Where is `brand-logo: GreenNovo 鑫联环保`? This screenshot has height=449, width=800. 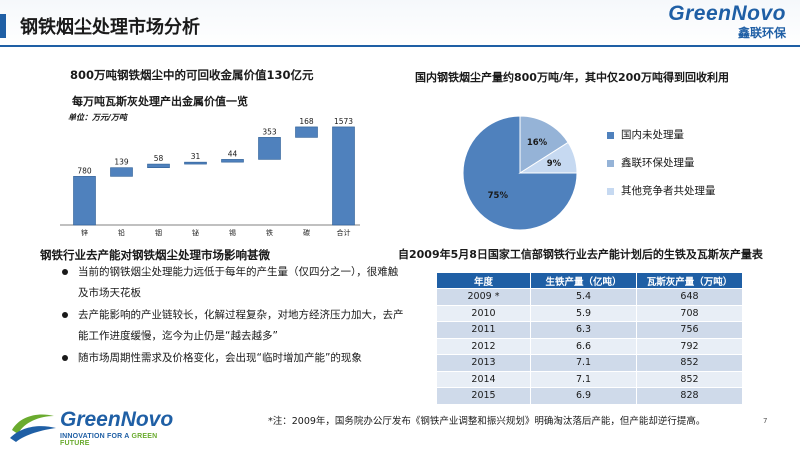 brand-logo: GreenNovo 鑫联环保 is located at coordinates (727, 21).